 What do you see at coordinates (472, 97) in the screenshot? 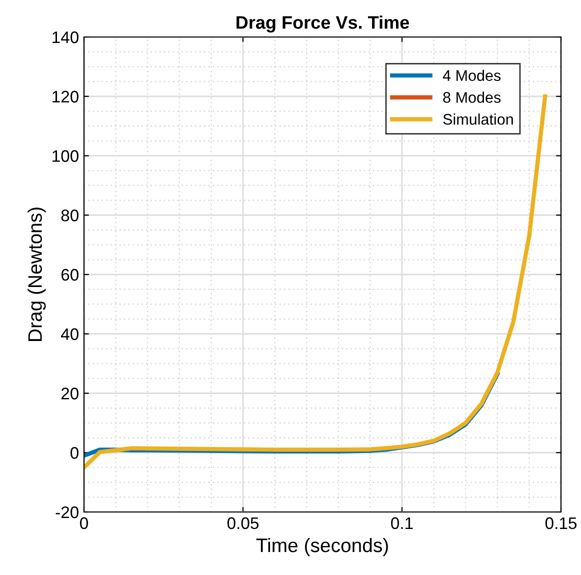
I see `legend-label: 8 Modes` at bounding box center [472, 97].